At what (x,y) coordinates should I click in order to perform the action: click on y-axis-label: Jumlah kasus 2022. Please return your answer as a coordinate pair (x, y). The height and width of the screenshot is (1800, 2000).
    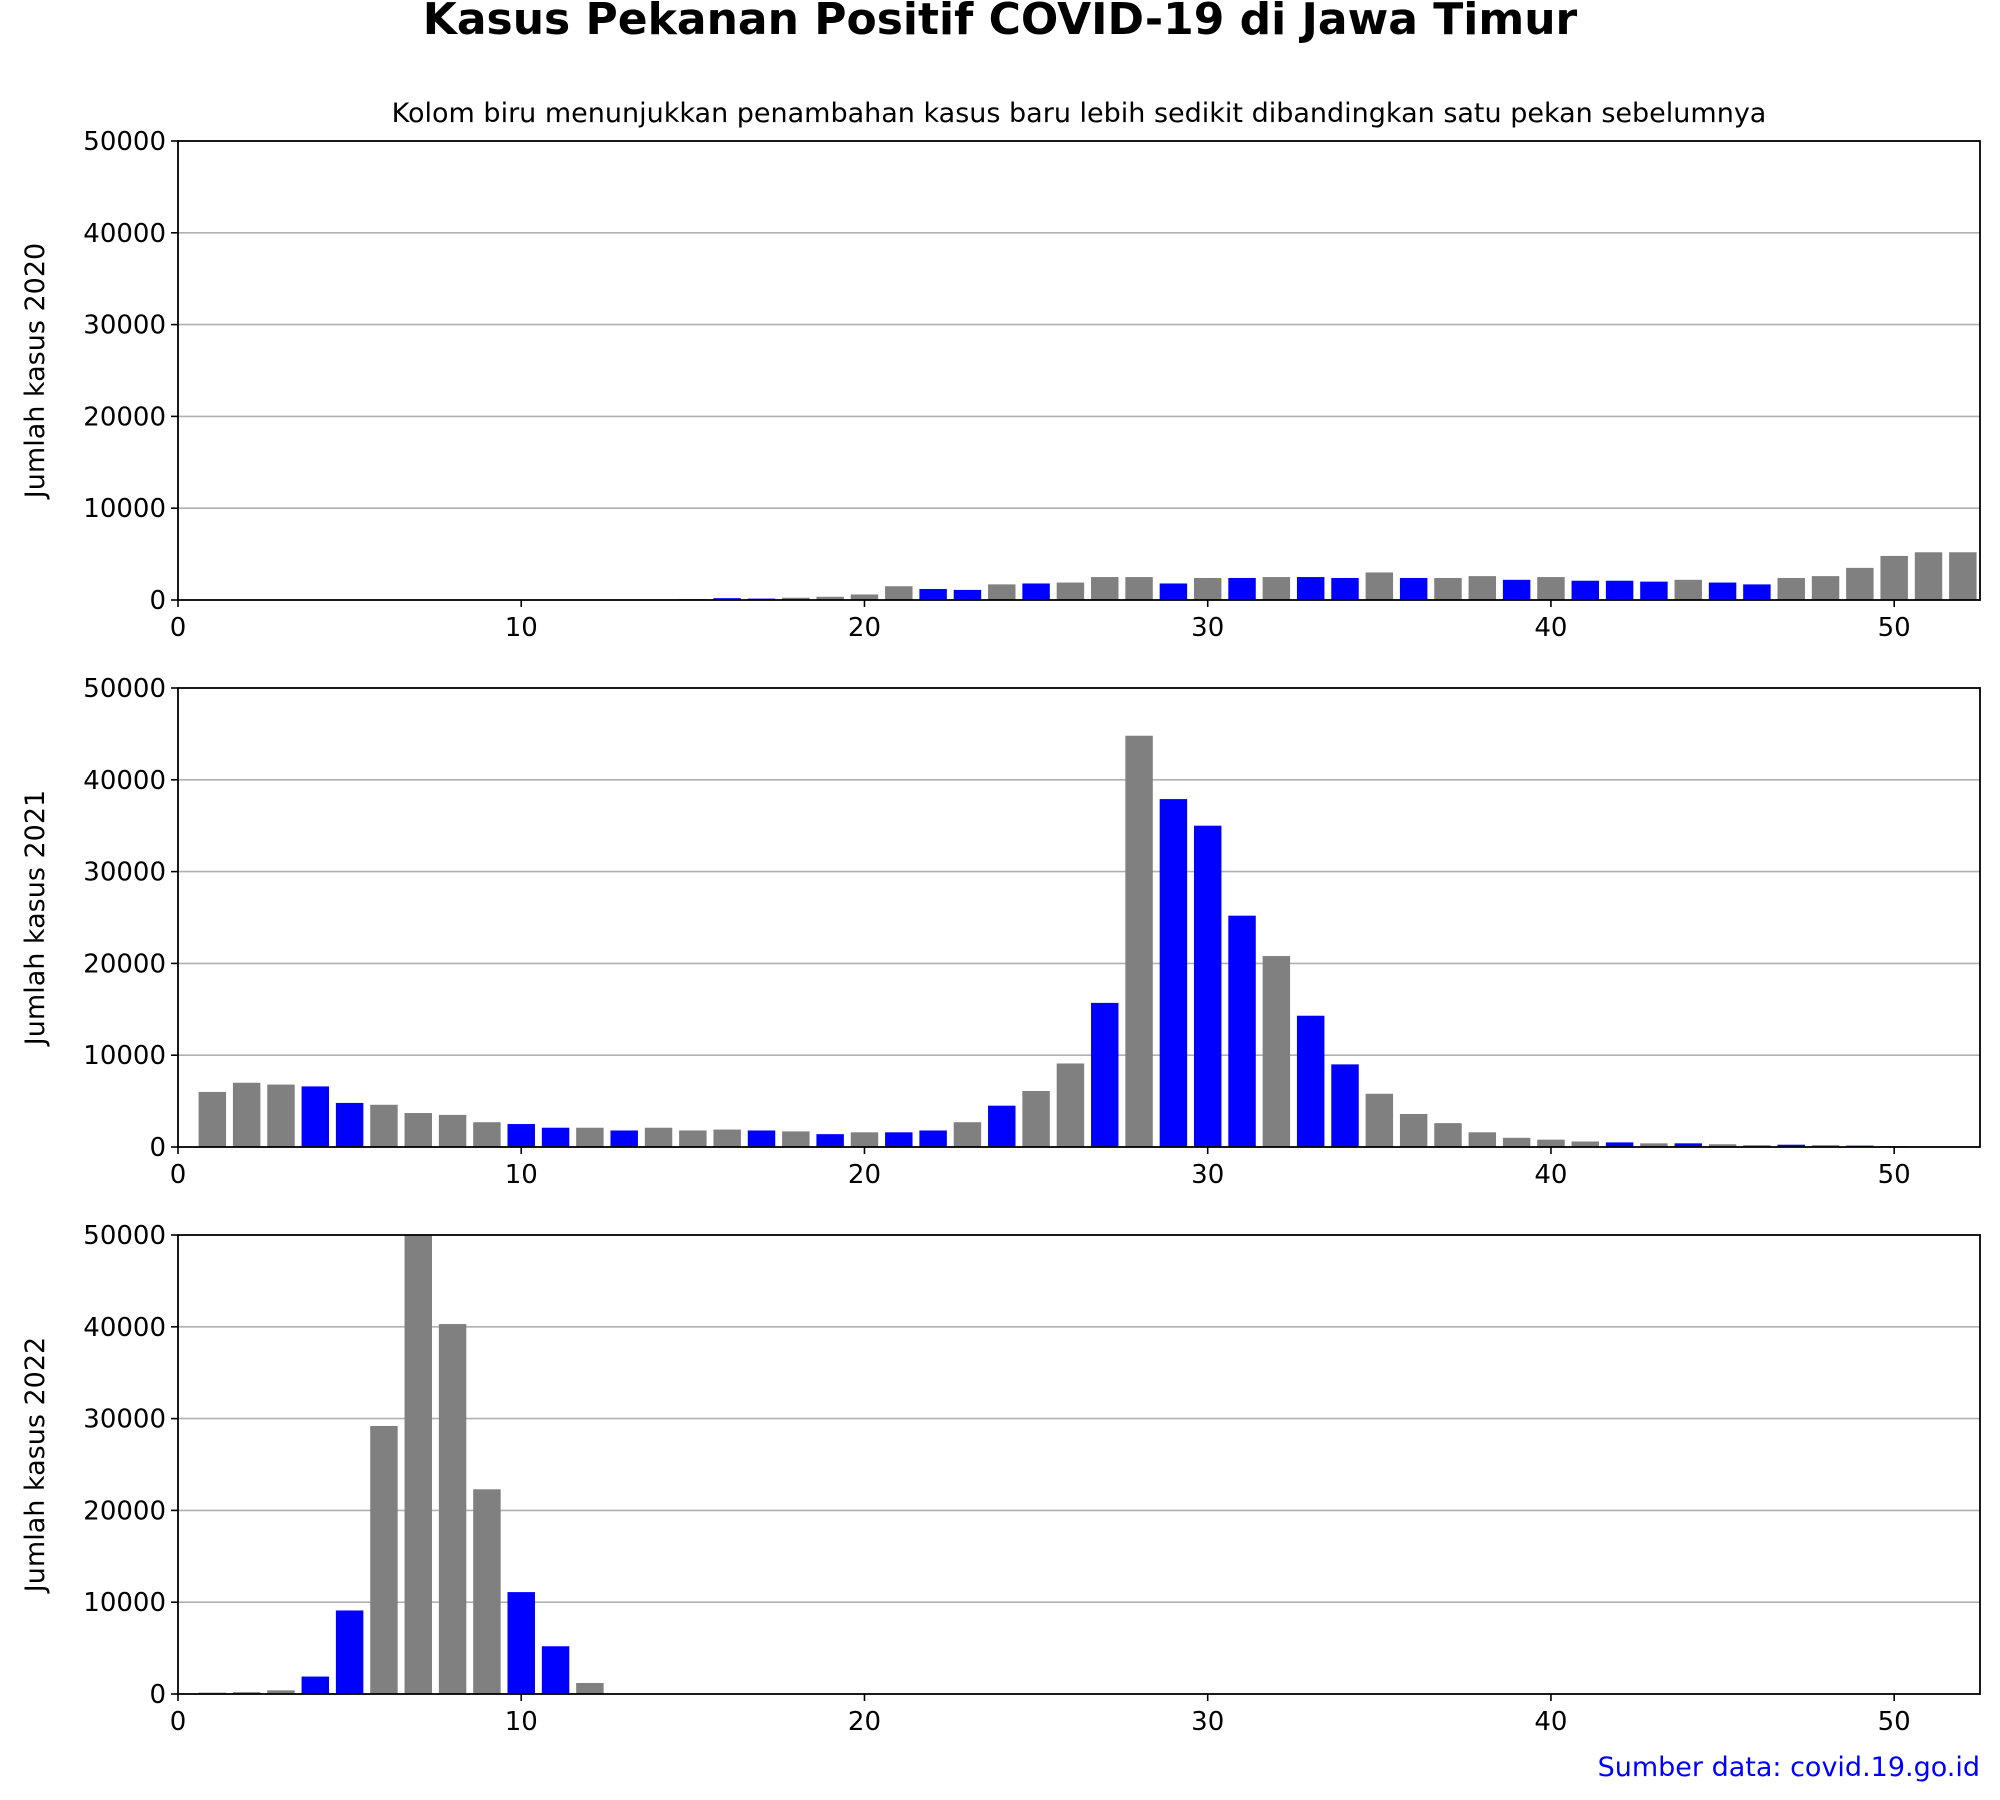
    Looking at the image, I should click on (35, 1465).